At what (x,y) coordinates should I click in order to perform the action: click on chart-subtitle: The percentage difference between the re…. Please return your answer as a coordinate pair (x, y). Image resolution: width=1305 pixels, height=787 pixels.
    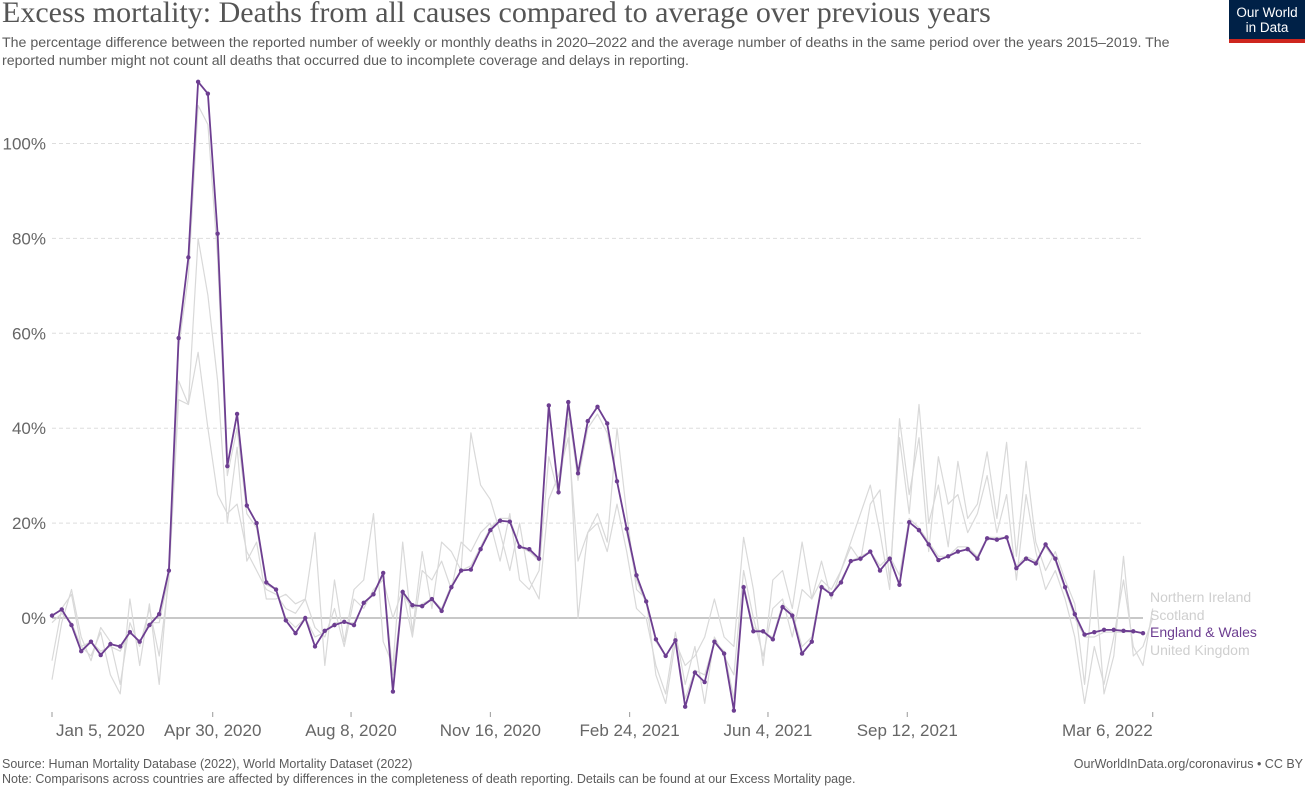
    Looking at the image, I should click on (586, 52).